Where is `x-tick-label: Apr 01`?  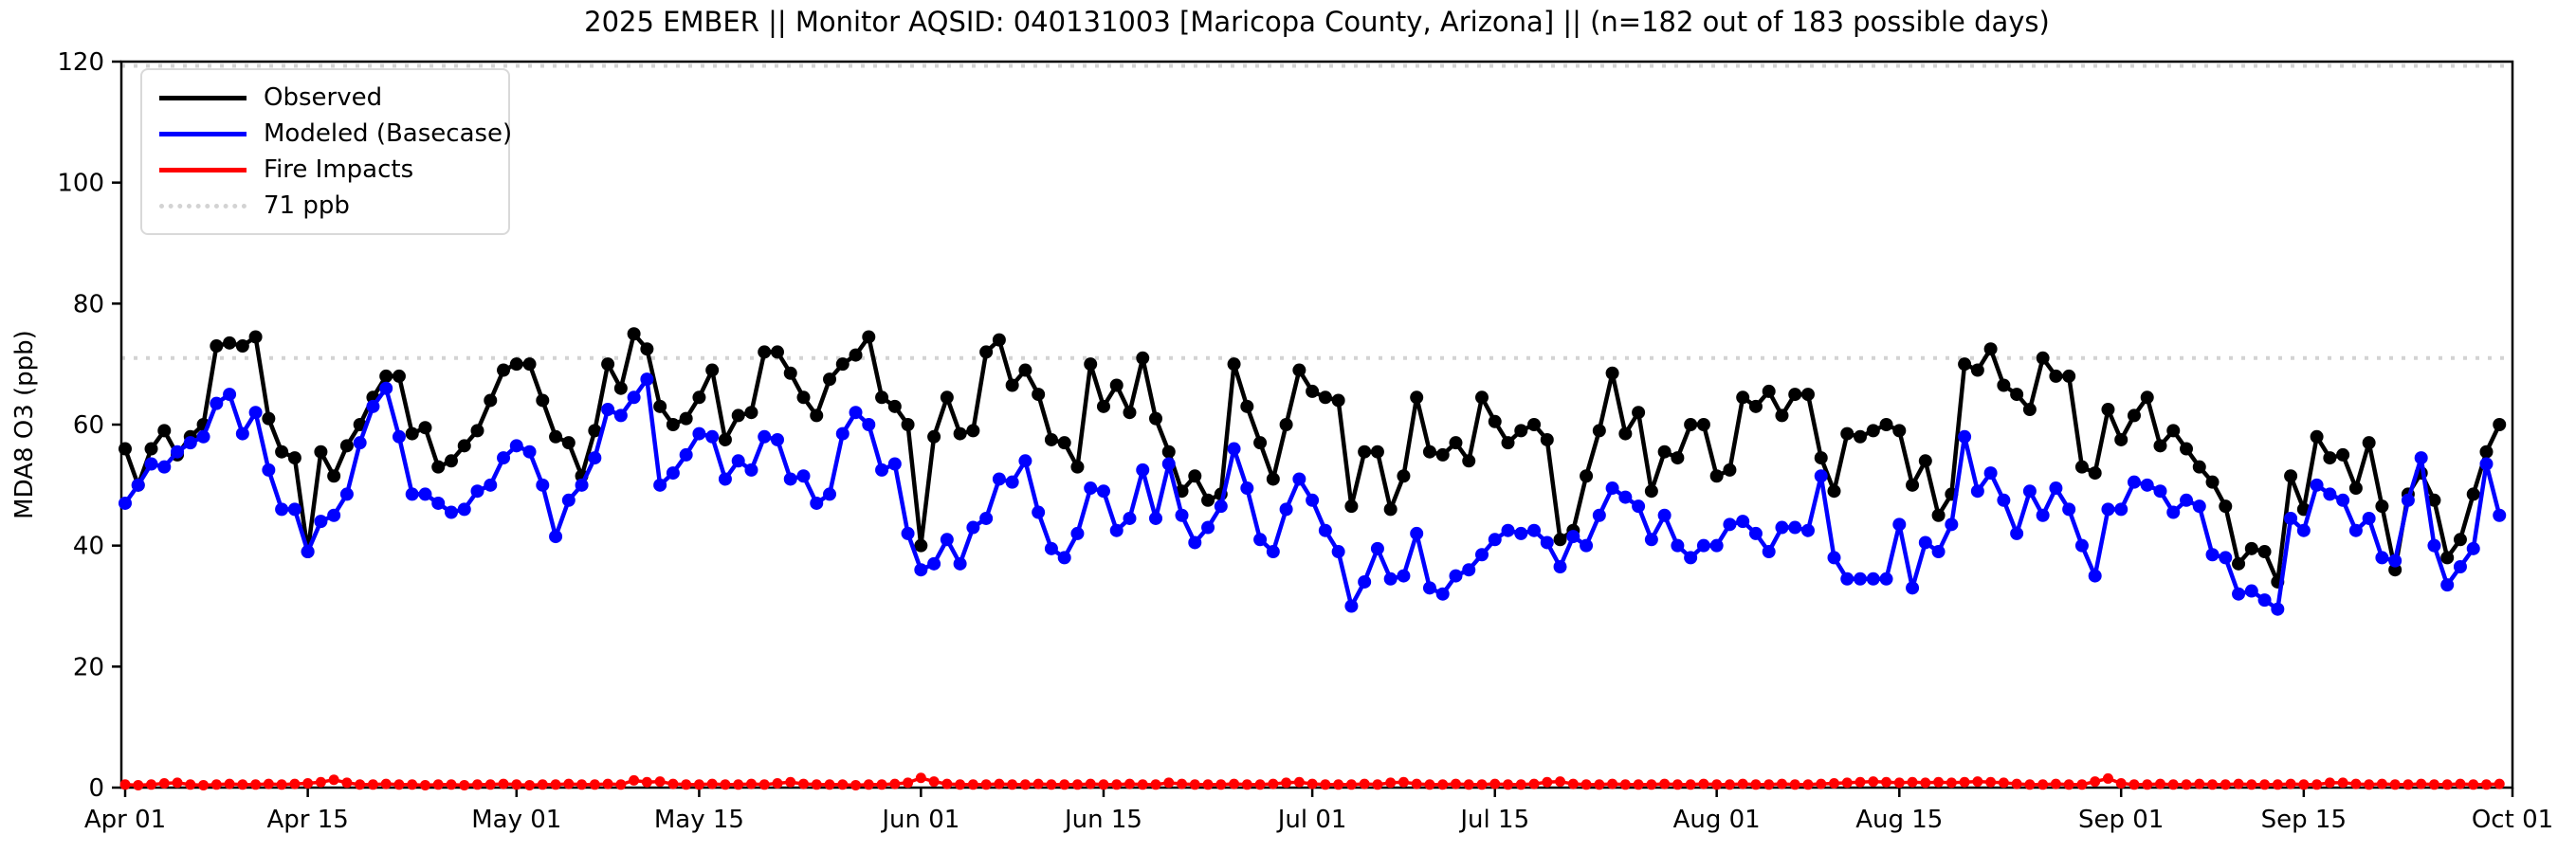
x-tick-label: Apr 01 is located at coordinates (125, 820).